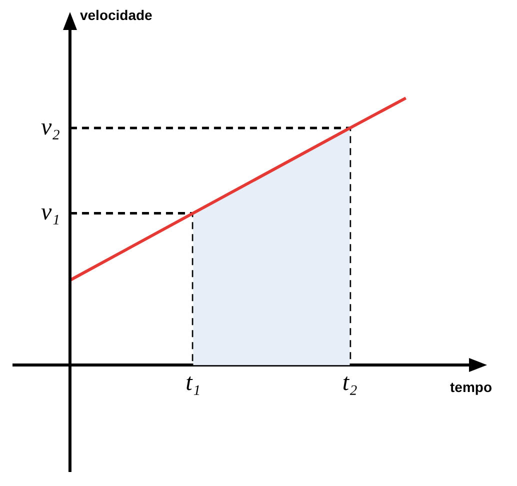 The height and width of the screenshot is (486, 517). I want to click on annotation: v₁, so click(50, 213).